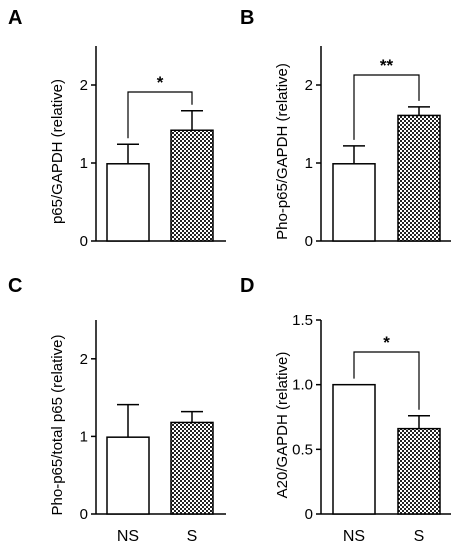 The image size is (461, 550). Describe the element at coordinates (57, 425) in the screenshot. I see `y-axis-label: Pho-p65/total p65 (relative)` at that location.